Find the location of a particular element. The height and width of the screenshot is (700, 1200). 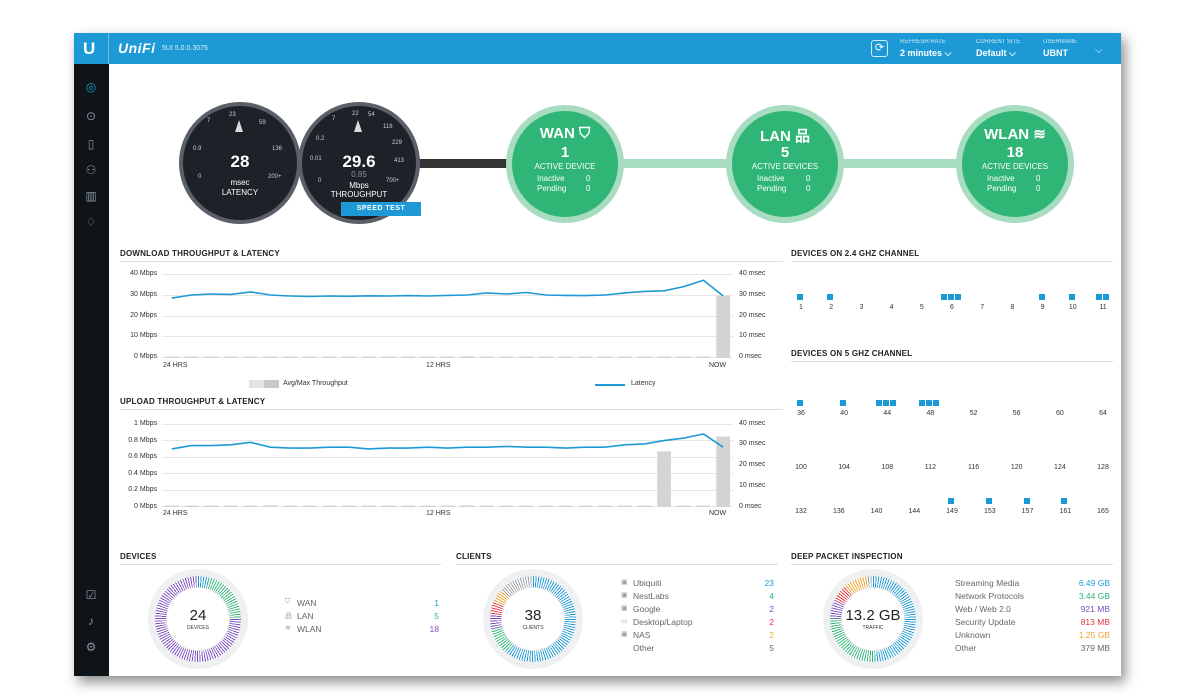

devices-donut: 24 DEVICES is located at coordinates (198, 619).